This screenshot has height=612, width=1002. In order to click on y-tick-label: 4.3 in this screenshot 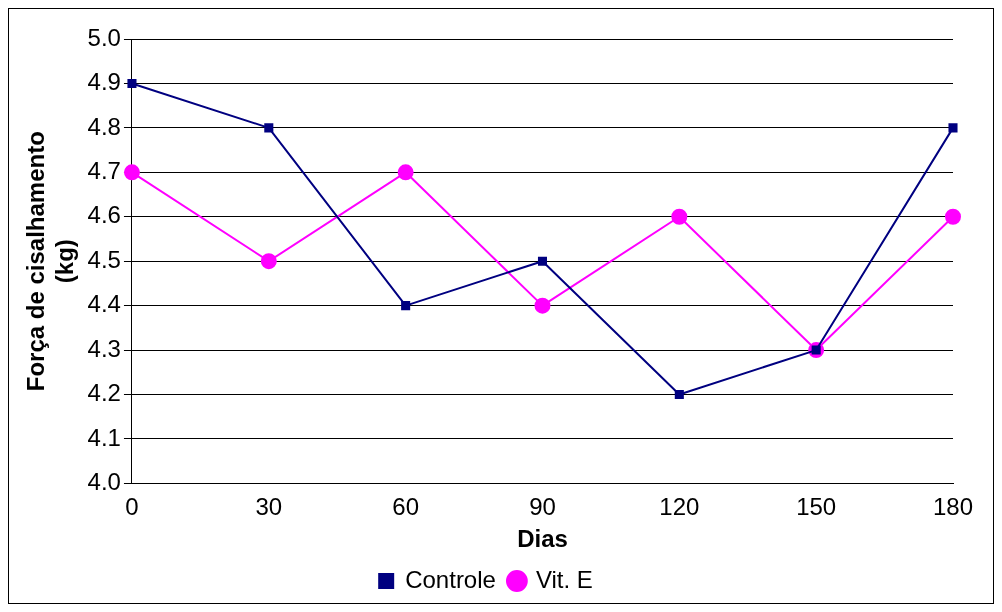, I will do `click(104, 348)`.